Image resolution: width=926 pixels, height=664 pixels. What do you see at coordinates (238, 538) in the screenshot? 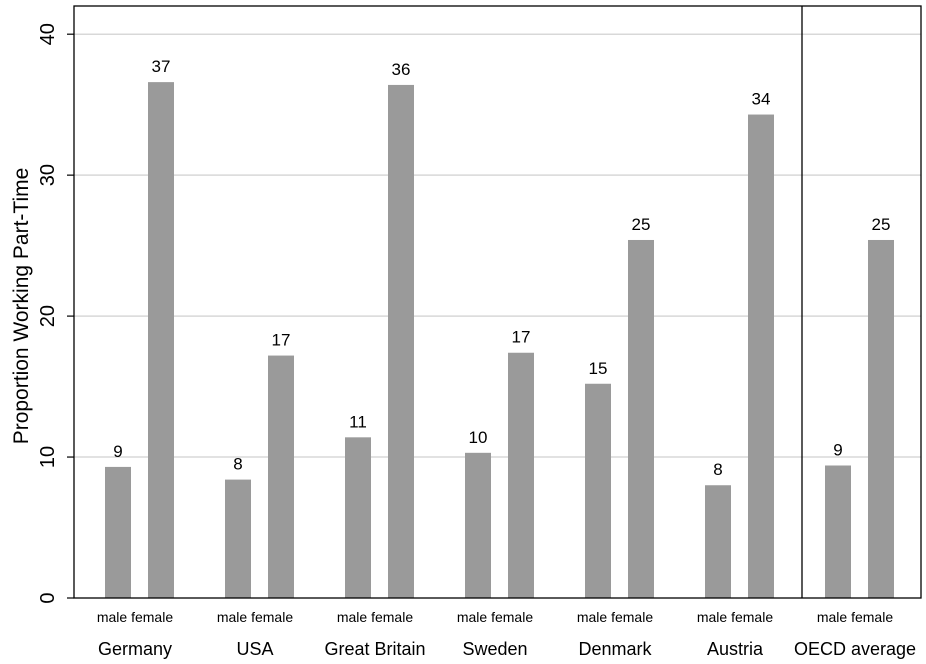
I see `bar-usa-male` at bounding box center [238, 538].